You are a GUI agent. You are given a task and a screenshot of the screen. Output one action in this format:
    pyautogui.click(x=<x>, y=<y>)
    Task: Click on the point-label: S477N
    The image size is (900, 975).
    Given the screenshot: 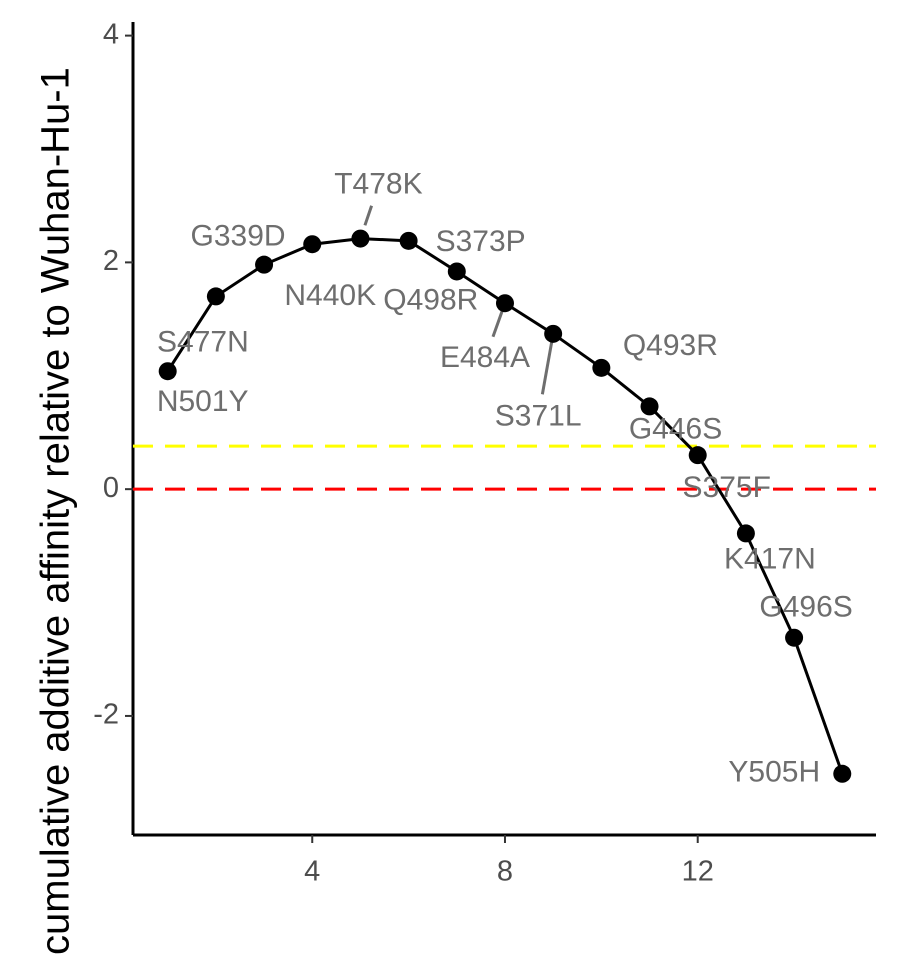 What is the action you would take?
    pyautogui.click(x=203, y=341)
    